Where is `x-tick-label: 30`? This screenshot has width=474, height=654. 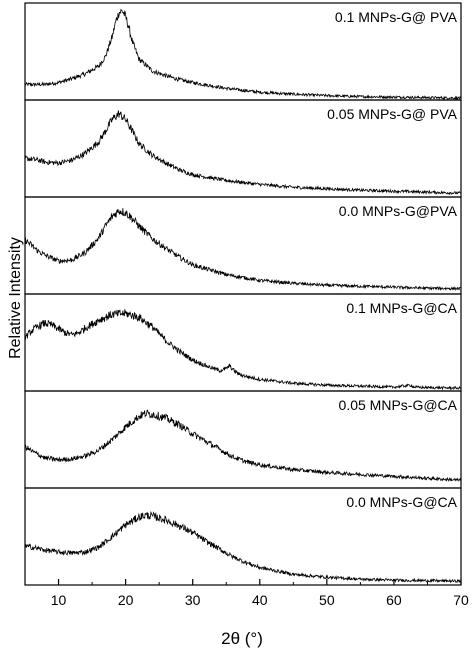
x-tick-label: 30 is located at coordinates (193, 600).